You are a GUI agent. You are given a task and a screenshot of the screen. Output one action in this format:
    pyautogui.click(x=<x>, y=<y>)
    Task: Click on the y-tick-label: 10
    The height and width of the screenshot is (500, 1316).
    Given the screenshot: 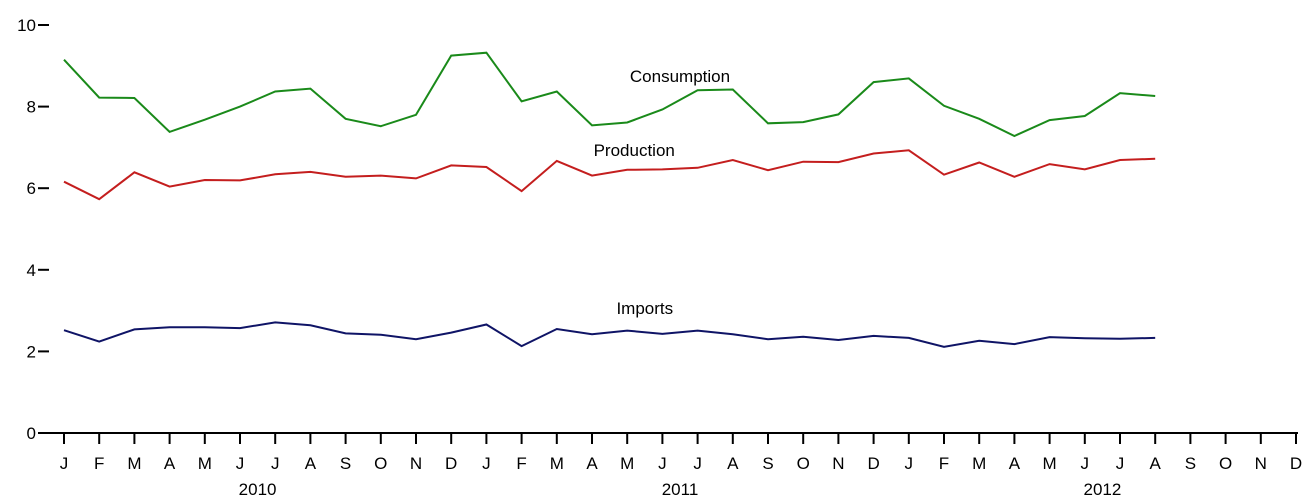 What is the action you would take?
    pyautogui.click(x=26, y=25)
    